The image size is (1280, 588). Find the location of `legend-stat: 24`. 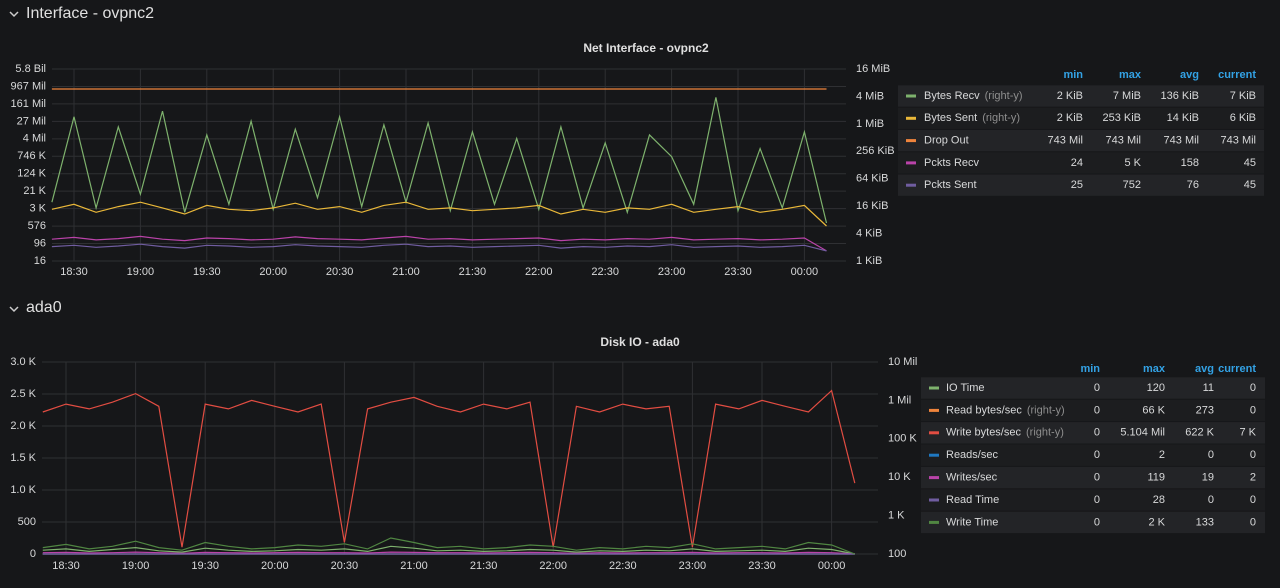

legend-stat: 24 is located at coordinates (1077, 163).